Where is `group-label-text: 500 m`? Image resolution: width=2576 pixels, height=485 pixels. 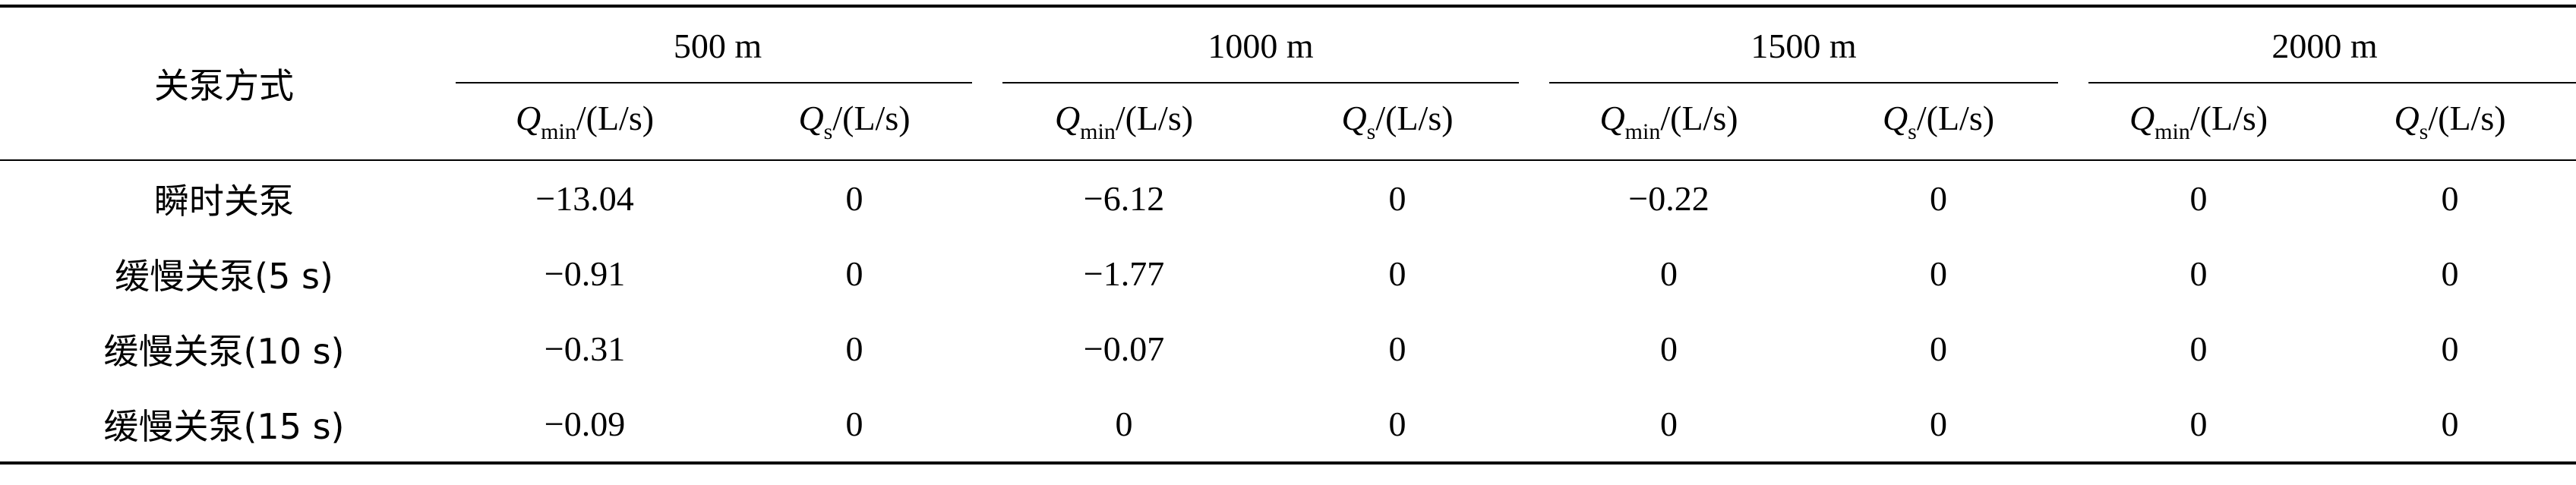
group-label-text: 500 m is located at coordinates (717, 45).